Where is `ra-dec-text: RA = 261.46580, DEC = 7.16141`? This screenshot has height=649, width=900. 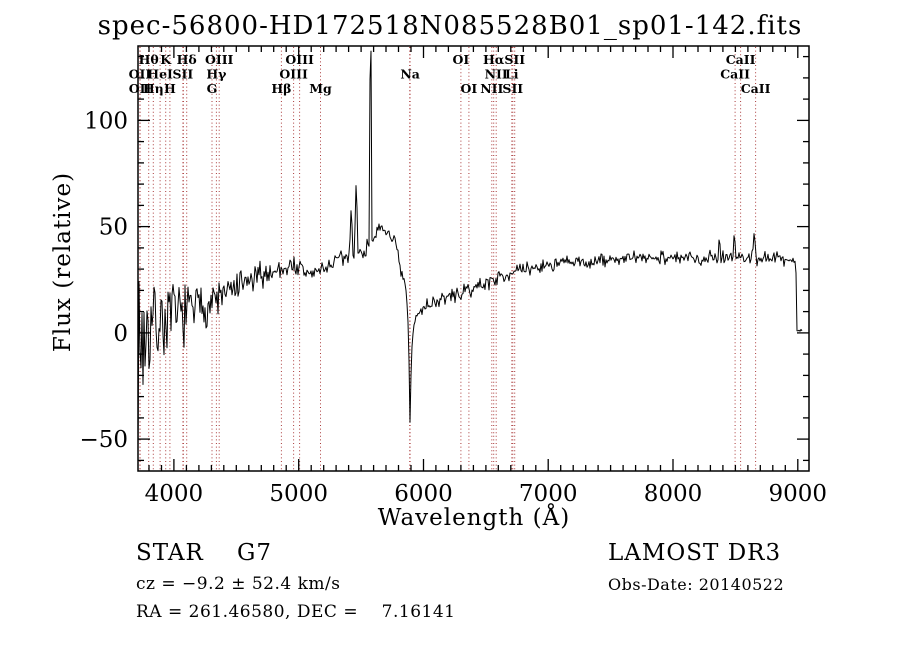 ra-dec-text: RA = 261.46580, DEC = 7.16141 is located at coordinates (296, 612).